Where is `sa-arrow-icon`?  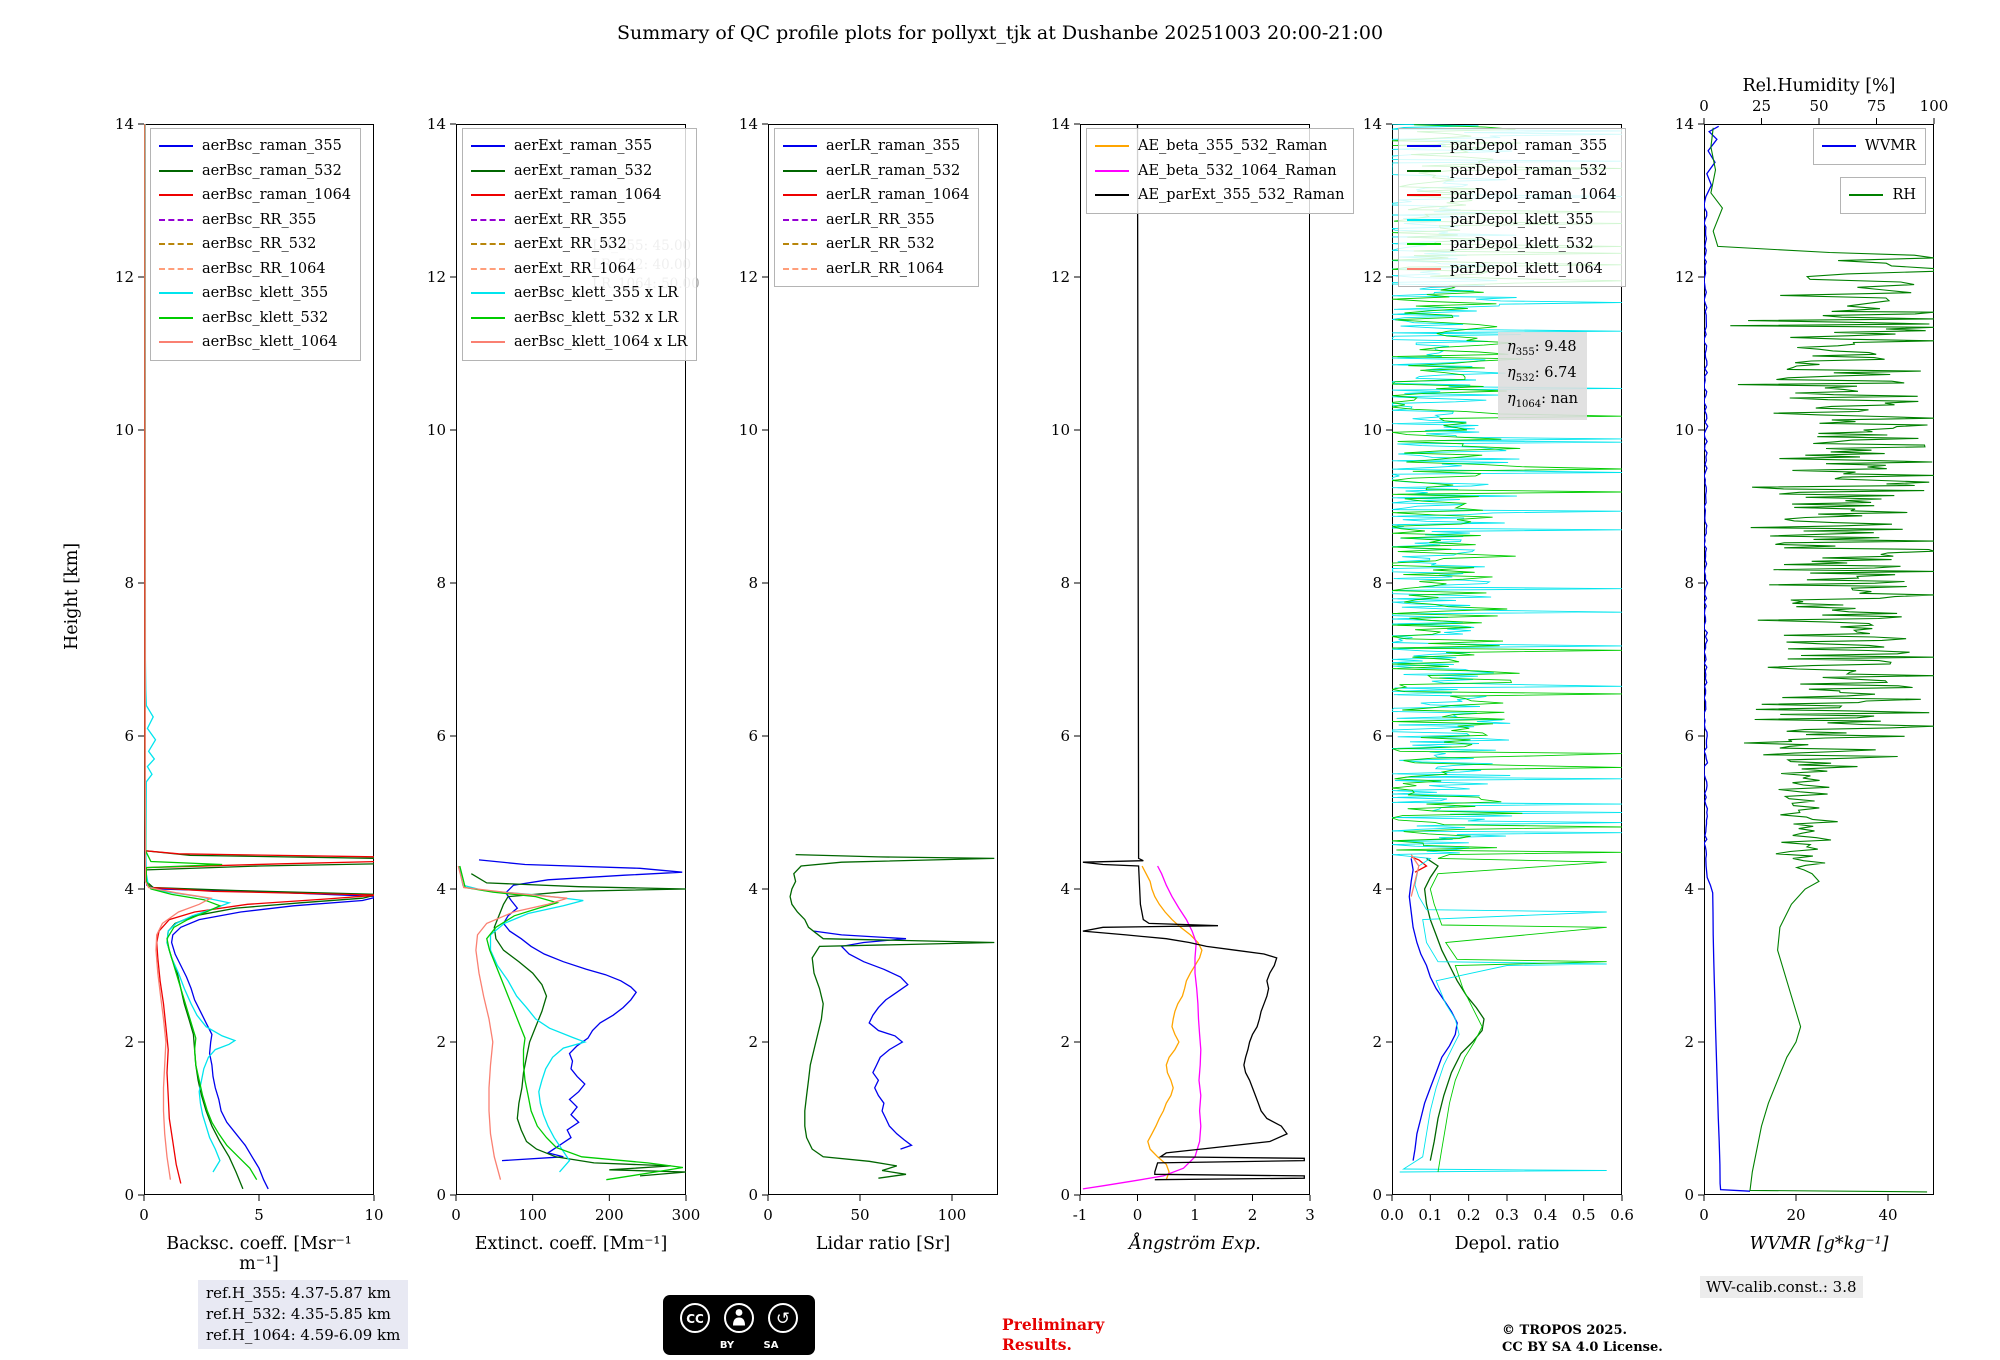
sa-arrow-icon is located at coordinates (783, 1318).